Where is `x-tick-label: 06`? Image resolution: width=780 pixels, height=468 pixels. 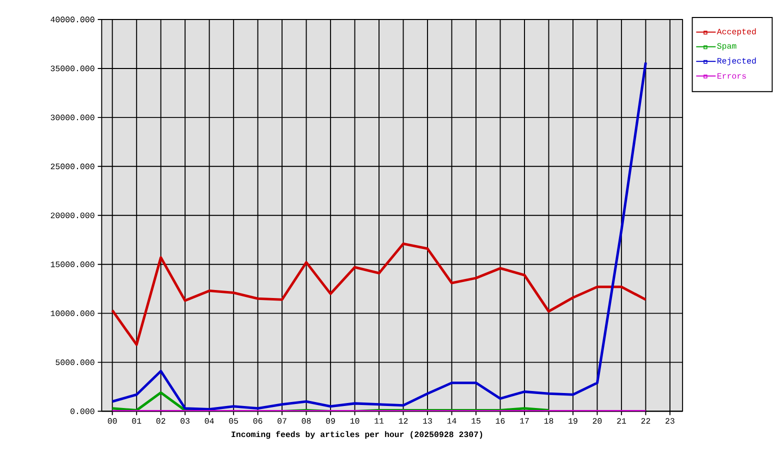 x-tick-label: 06 is located at coordinates (257, 421).